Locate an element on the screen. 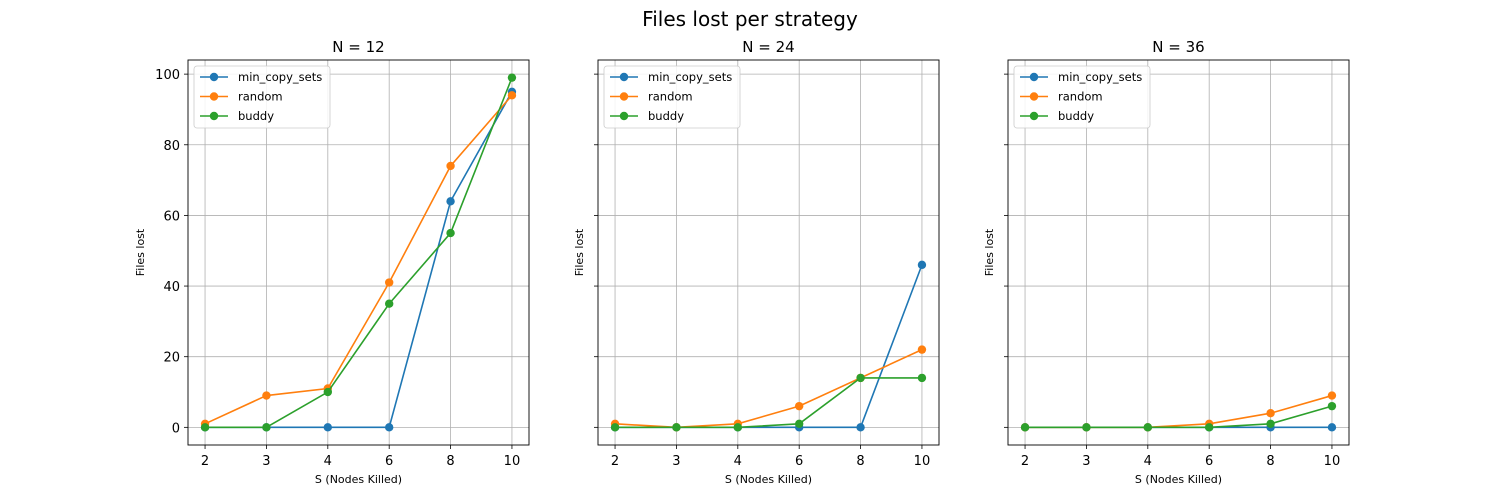  subplot-title: N = 36 is located at coordinates (1178, 47).